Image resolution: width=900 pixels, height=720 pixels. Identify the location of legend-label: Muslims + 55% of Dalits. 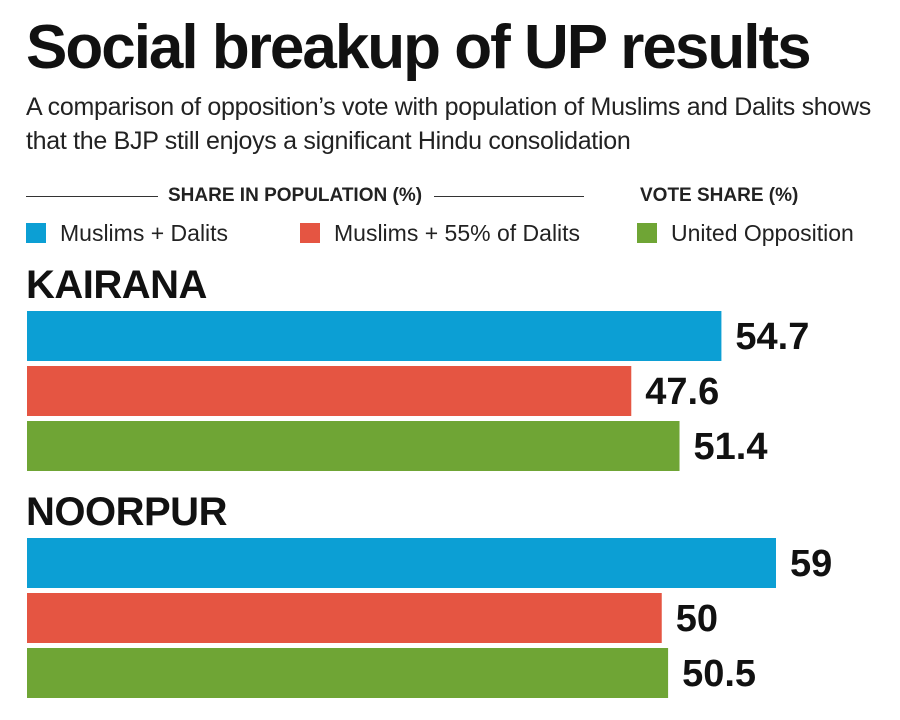
(457, 232).